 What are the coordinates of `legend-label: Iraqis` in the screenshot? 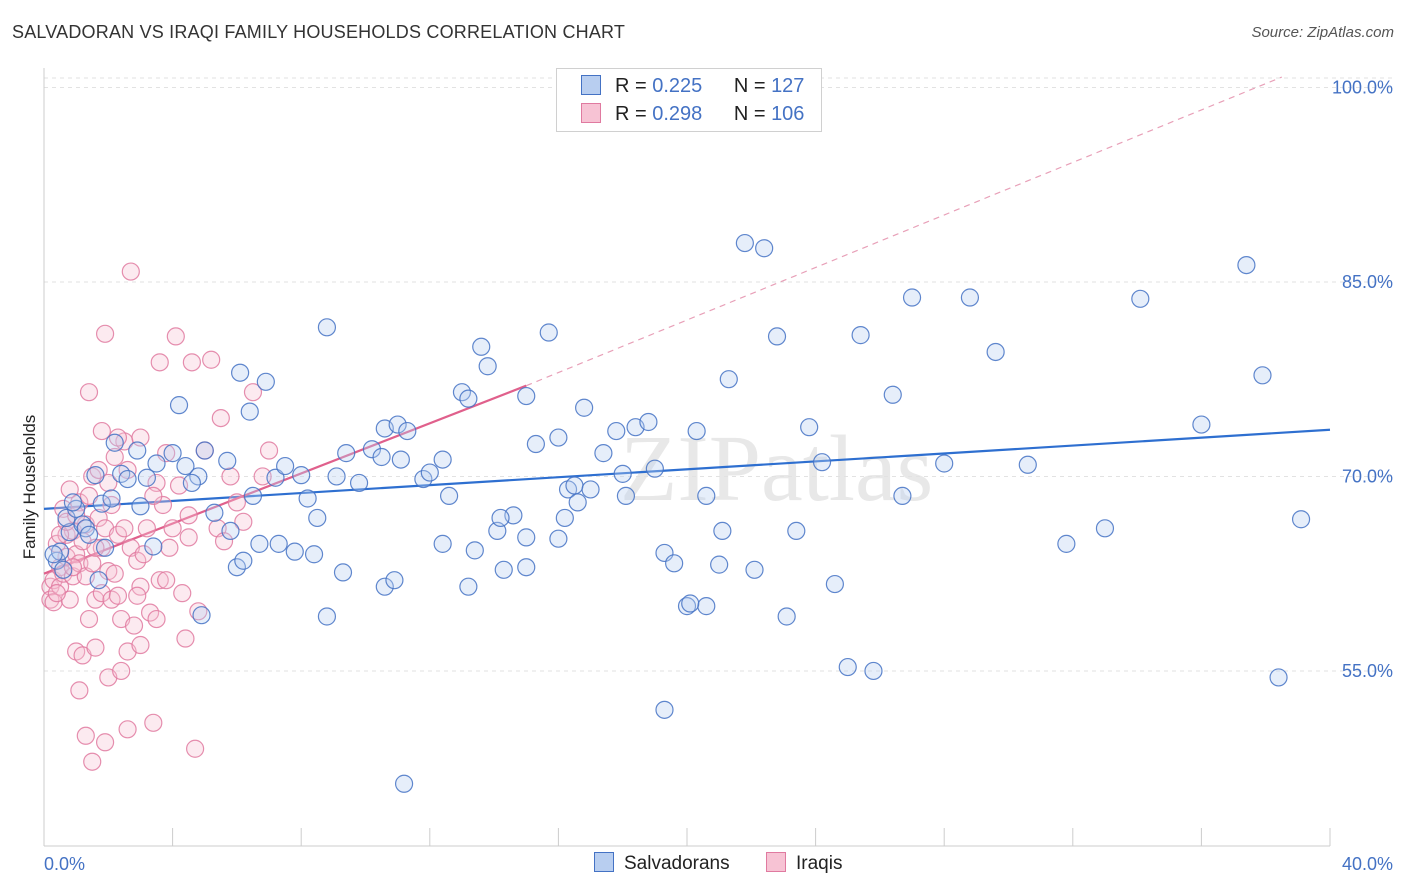 It's located at (819, 863).